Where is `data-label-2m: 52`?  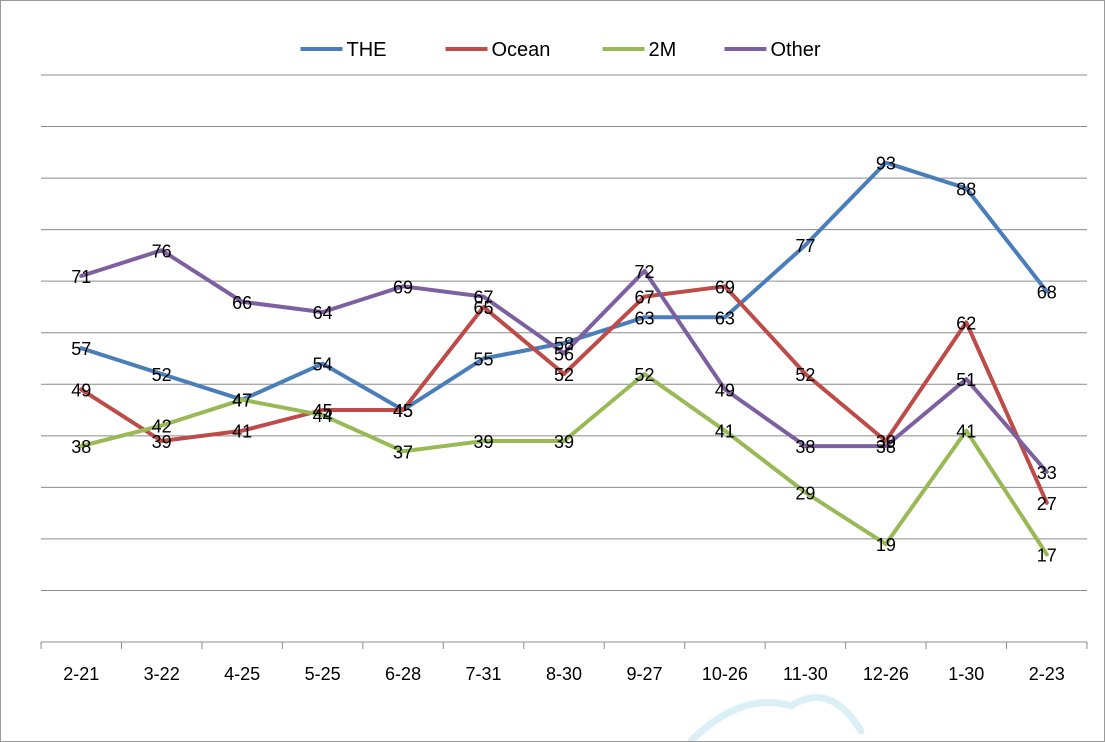 data-label-2m: 52 is located at coordinates (644, 375).